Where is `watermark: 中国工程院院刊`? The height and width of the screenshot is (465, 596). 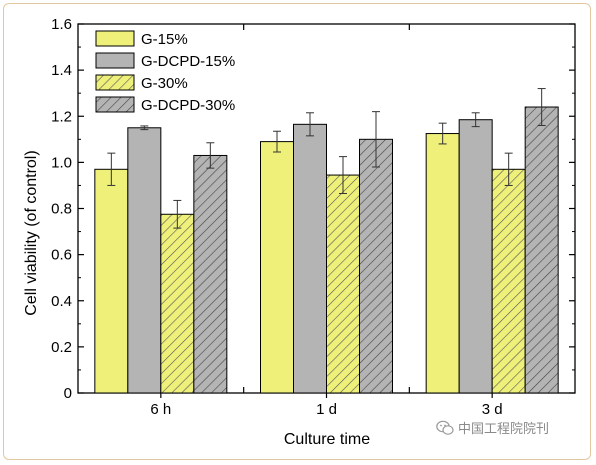
watermark: 中国工程院院刊 is located at coordinates (492, 427).